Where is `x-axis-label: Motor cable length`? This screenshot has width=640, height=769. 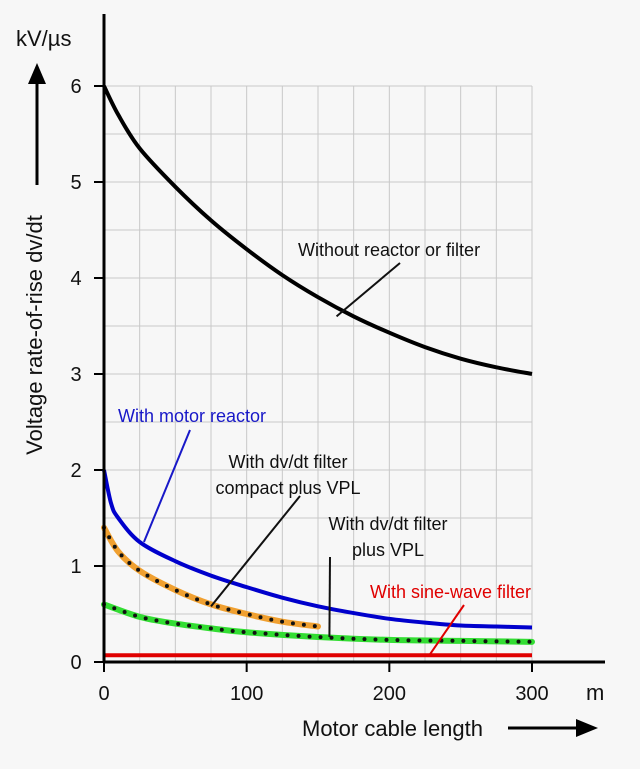 x-axis-label: Motor cable length is located at coordinates (392, 728).